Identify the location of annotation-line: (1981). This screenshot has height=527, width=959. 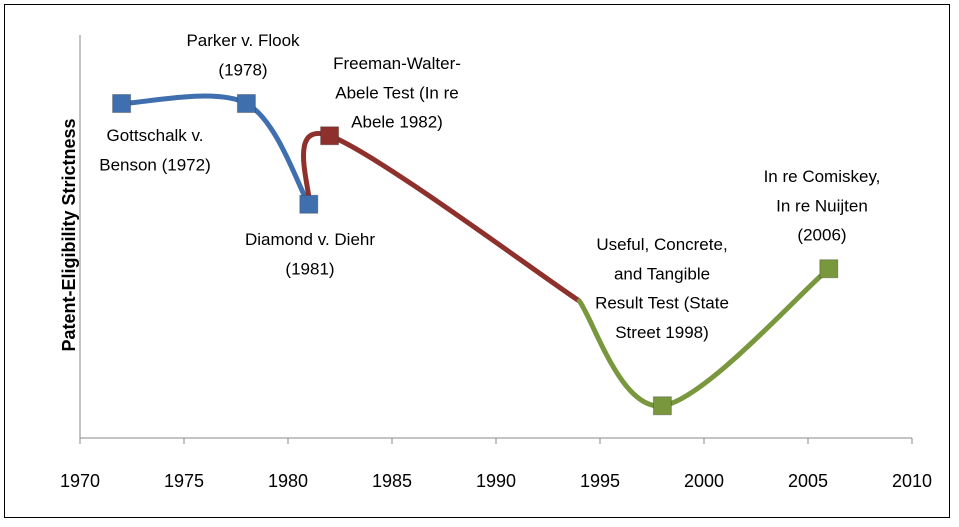
(309, 269).